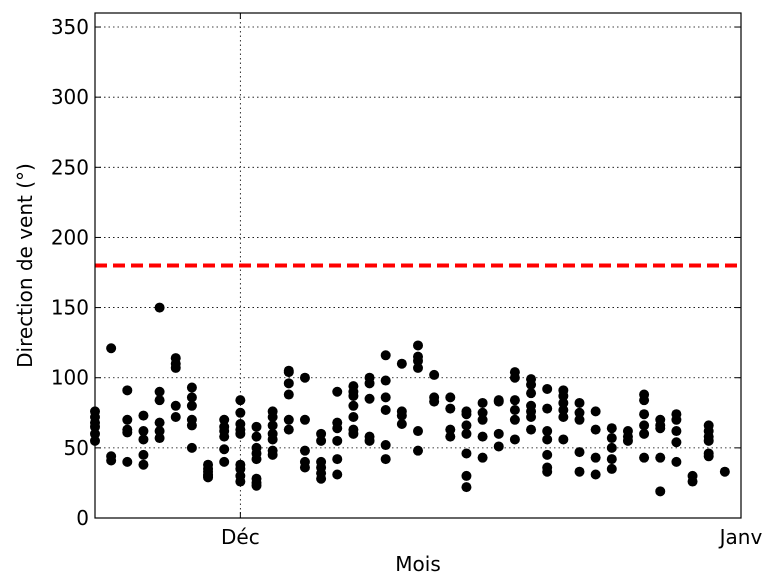 The width and height of the screenshot is (766, 576). Describe the element at coordinates (76, 448) in the screenshot. I see `y-tick-label: 50` at that location.